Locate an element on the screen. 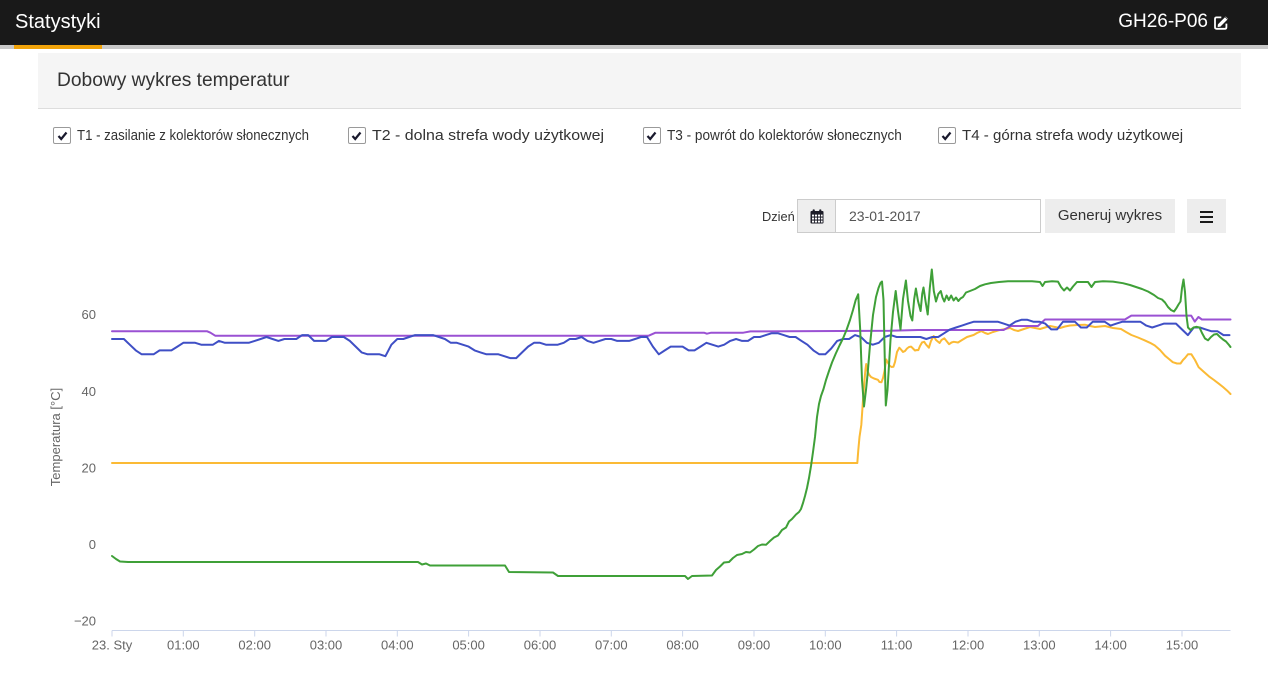 The width and height of the screenshot is (1268, 675). svg-text: 11:00 is located at coordinates (897, 645).